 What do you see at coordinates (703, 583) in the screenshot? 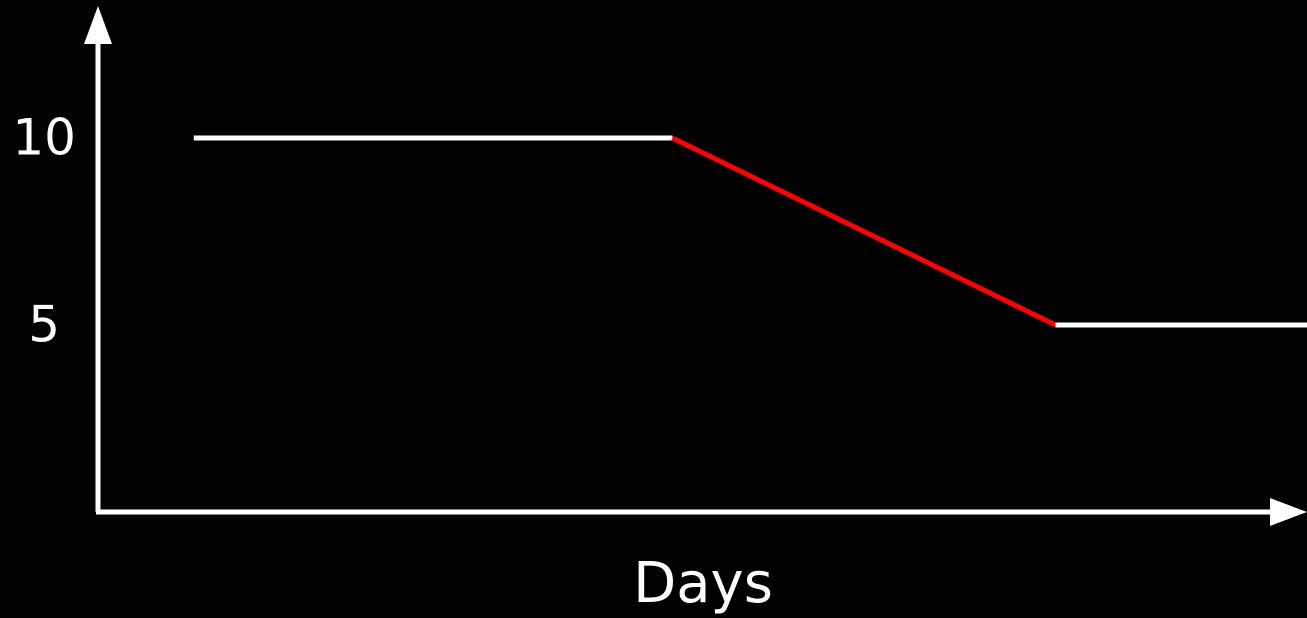
I see `x-axis-title: Days` at bounding box center [703, 583].